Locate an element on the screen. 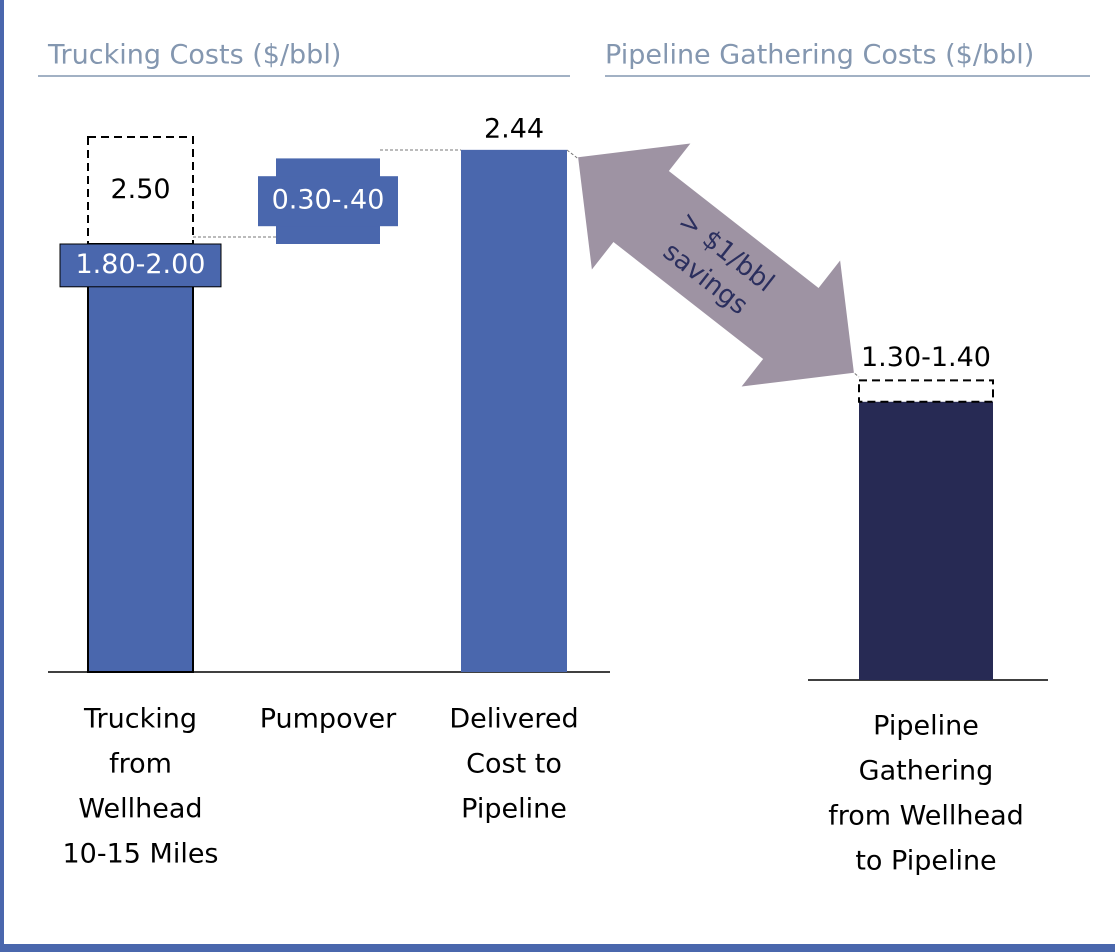 The width and height of the screenshot is (1115, 952). range-max is located at coordinates (926, 391).